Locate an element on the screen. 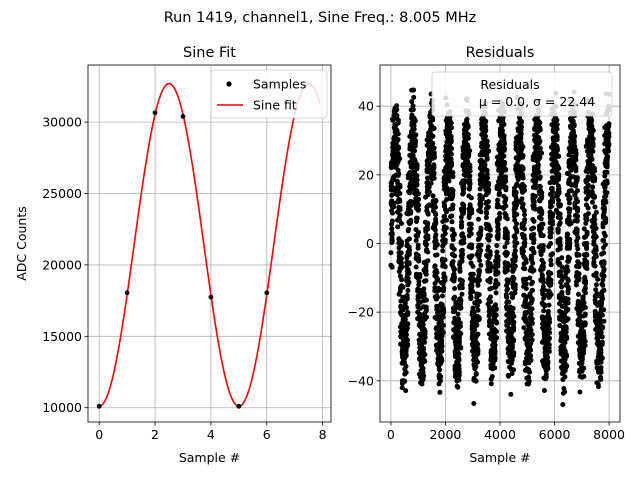 This screenshot has height=484, width=640. x-tick-label: 8000 is located at coordinates (609, 434).